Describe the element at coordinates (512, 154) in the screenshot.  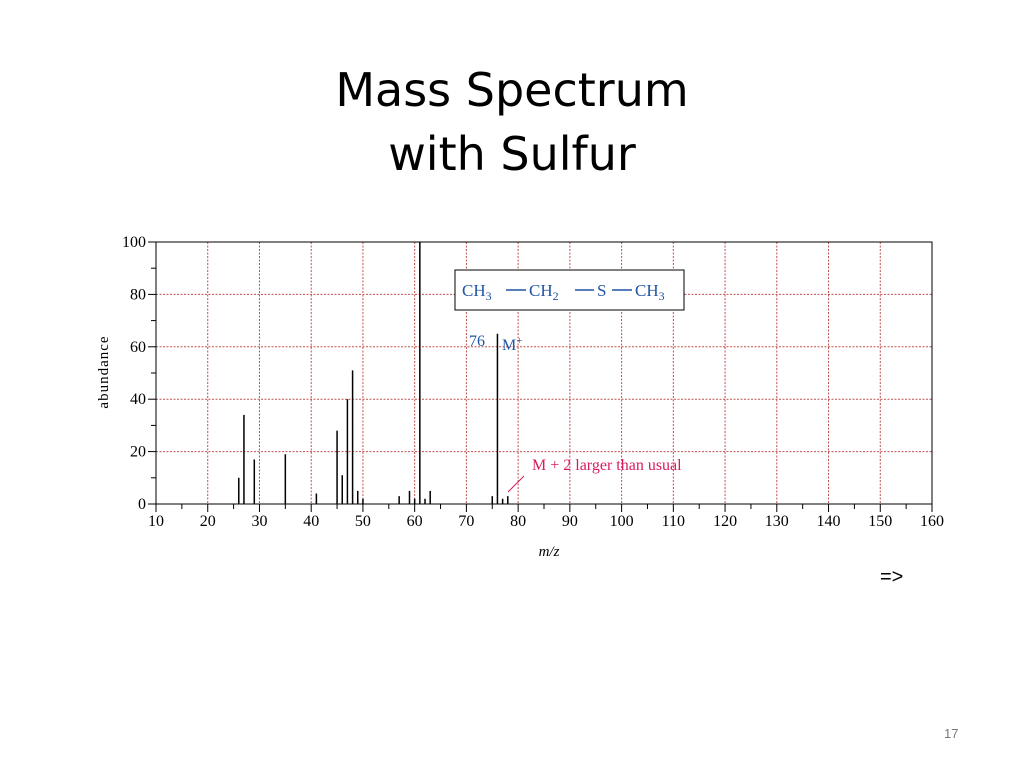
I see `title-line-2: with Sulfur` at that location.